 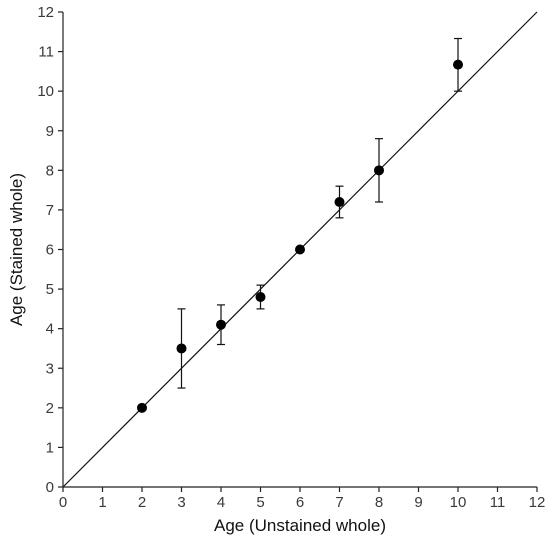 I want to click on x-tick-label: 2, so click(x=142, y=502).